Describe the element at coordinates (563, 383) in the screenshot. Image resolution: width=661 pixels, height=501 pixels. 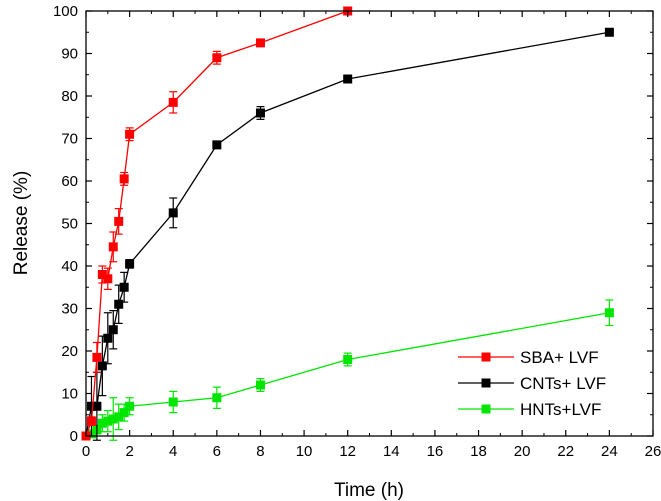
I see `legend-label: CNTs+ LVF` at that location.